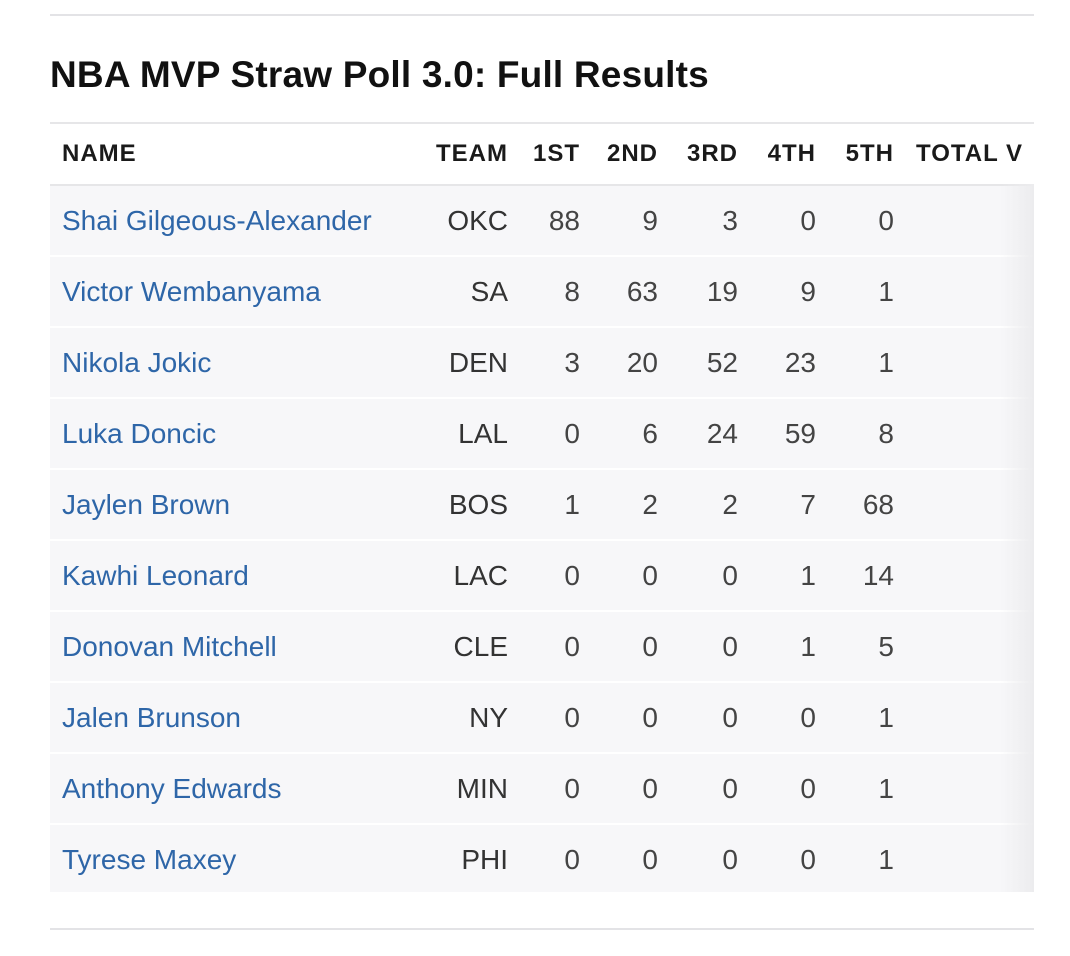  I want to click on column-header-name: NAME, so click(233, 154).